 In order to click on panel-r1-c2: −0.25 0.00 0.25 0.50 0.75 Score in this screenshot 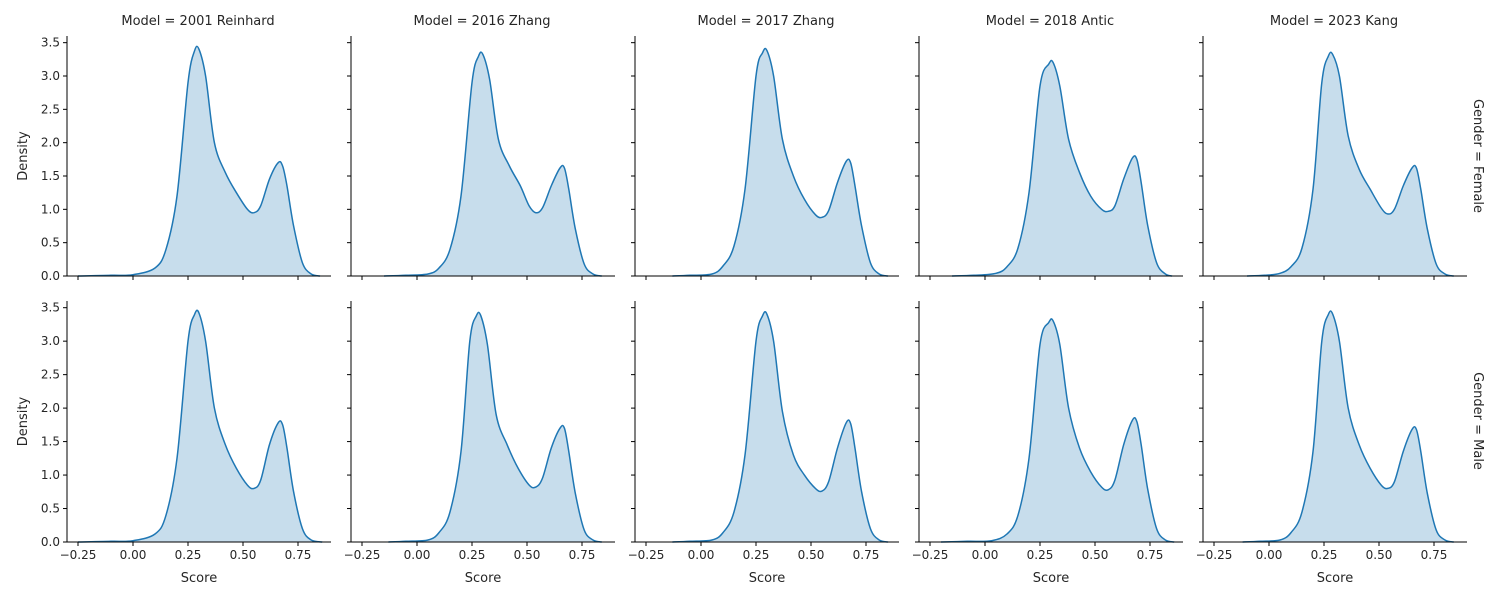, I will do `click(763, 443)`.